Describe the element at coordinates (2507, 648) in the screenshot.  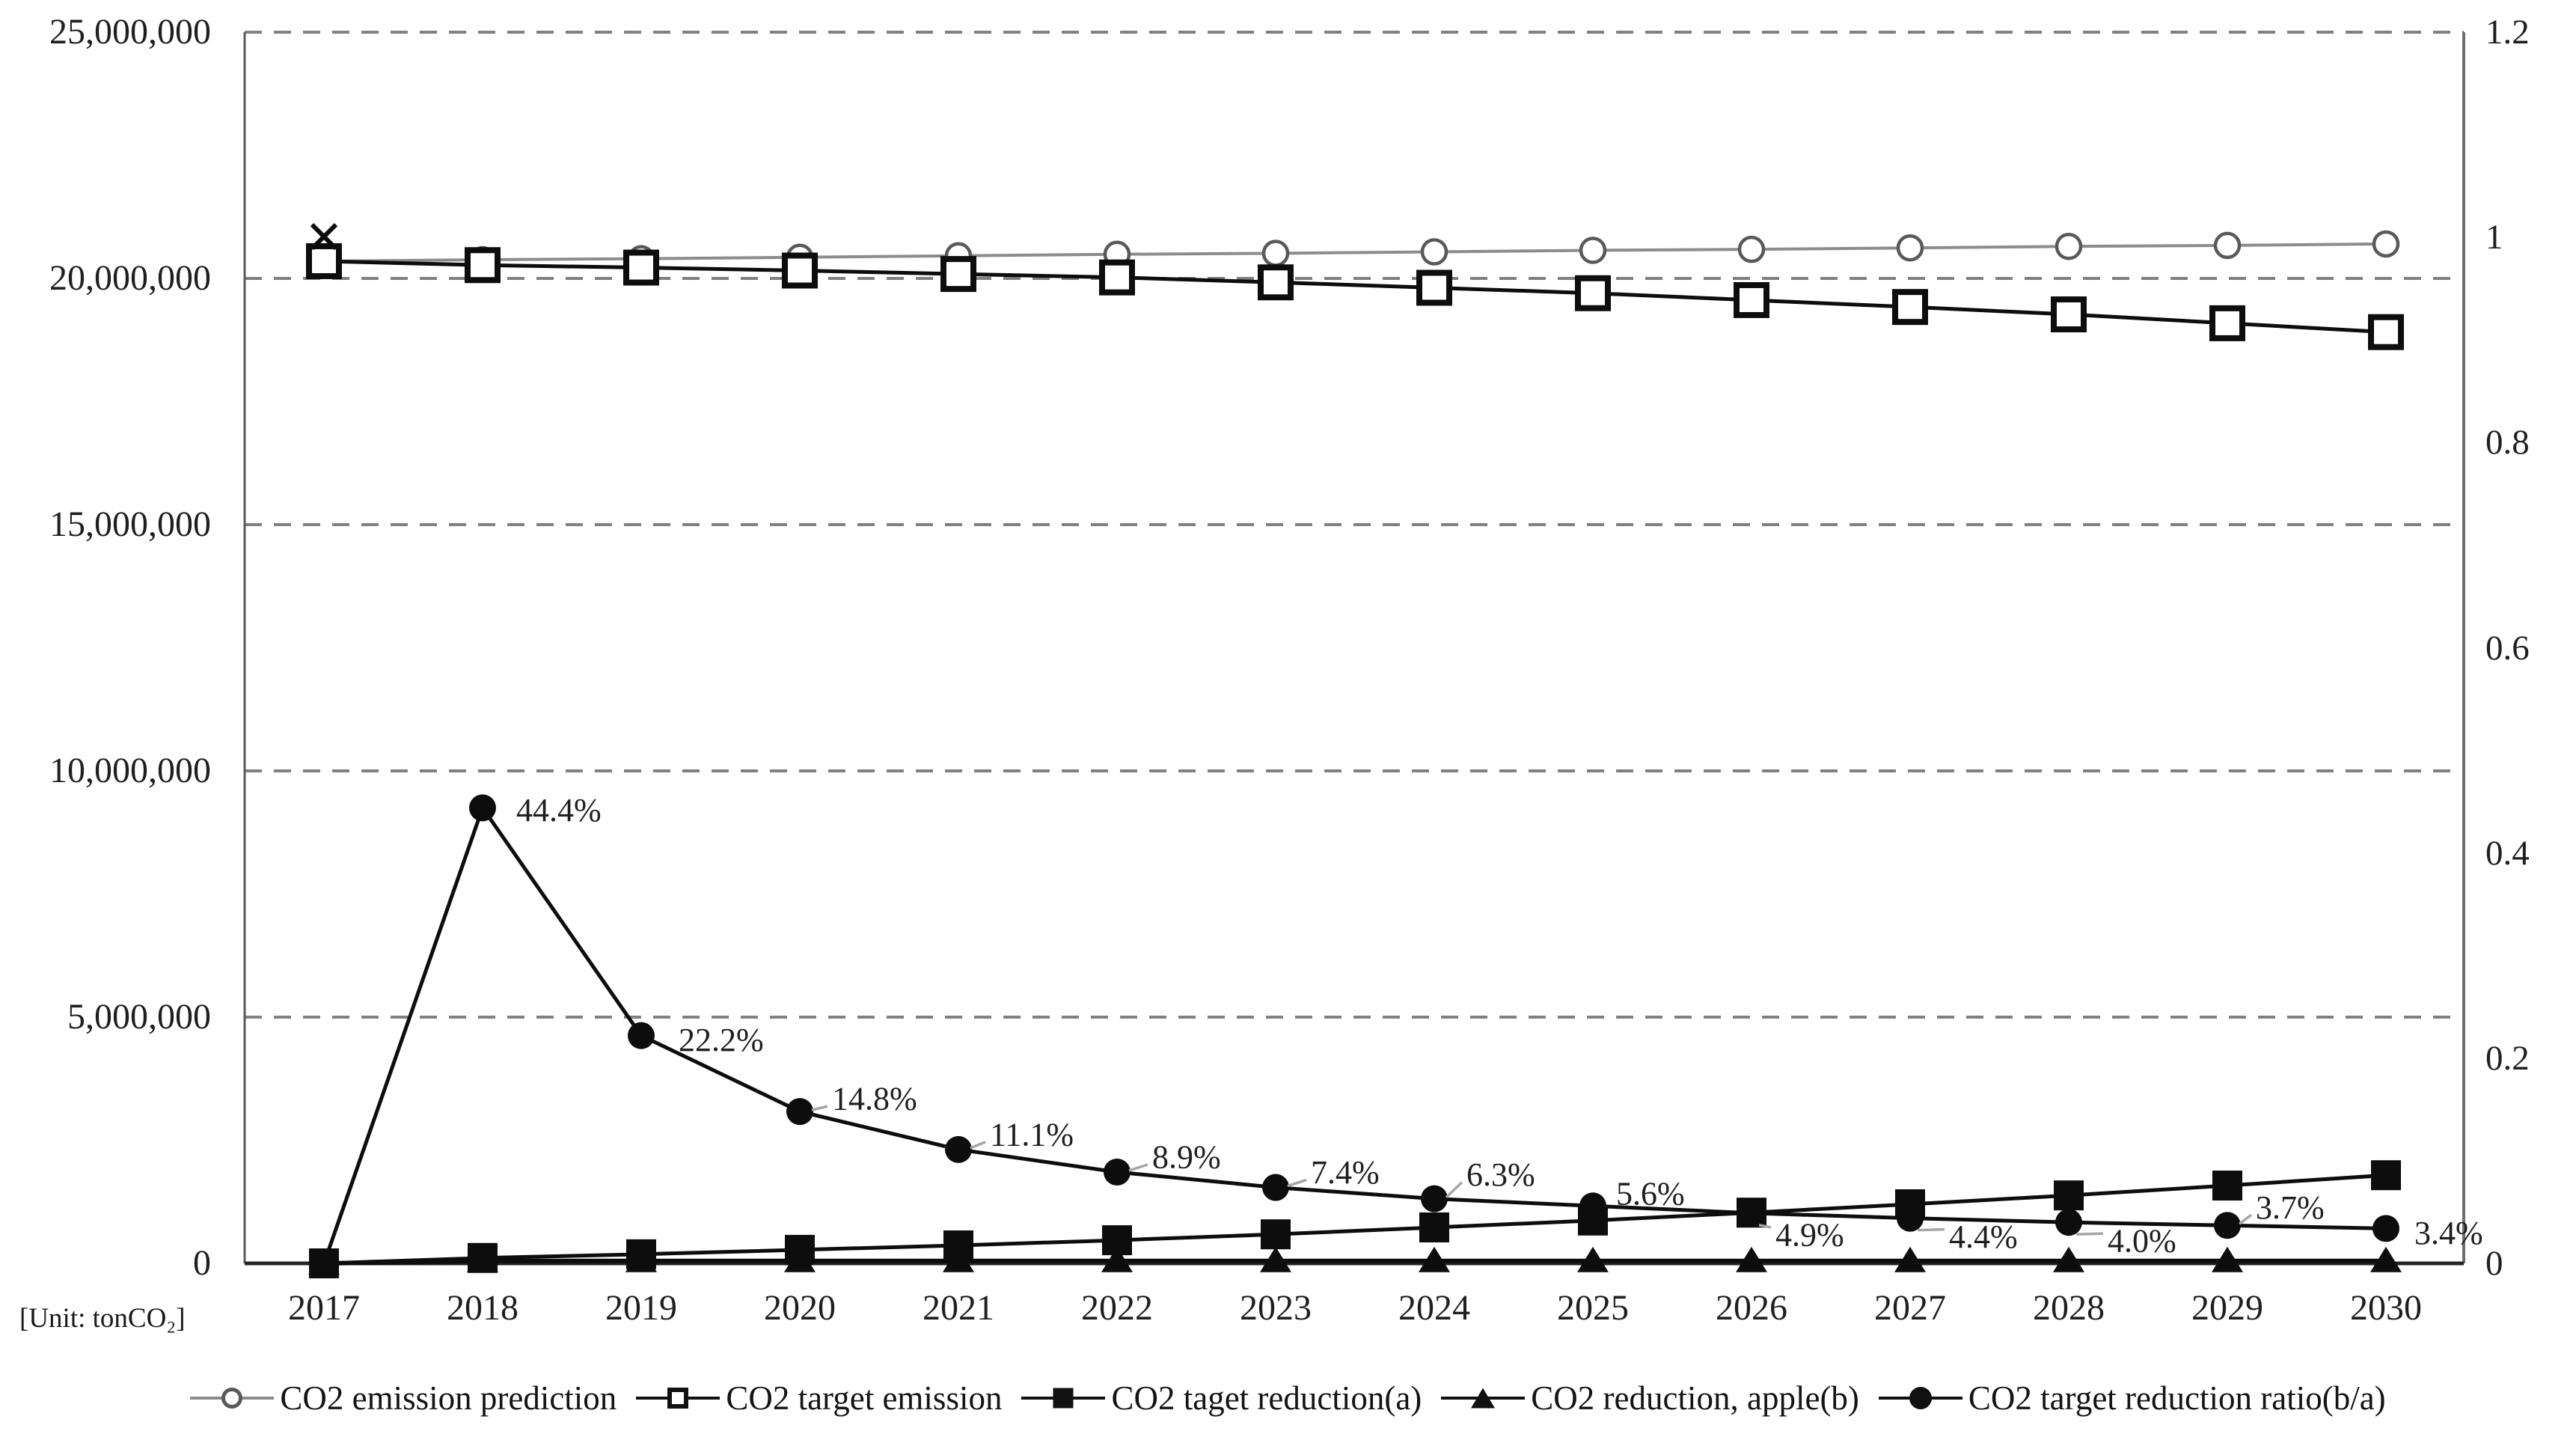
I see `right-axis-tick: 0.6` at that location.